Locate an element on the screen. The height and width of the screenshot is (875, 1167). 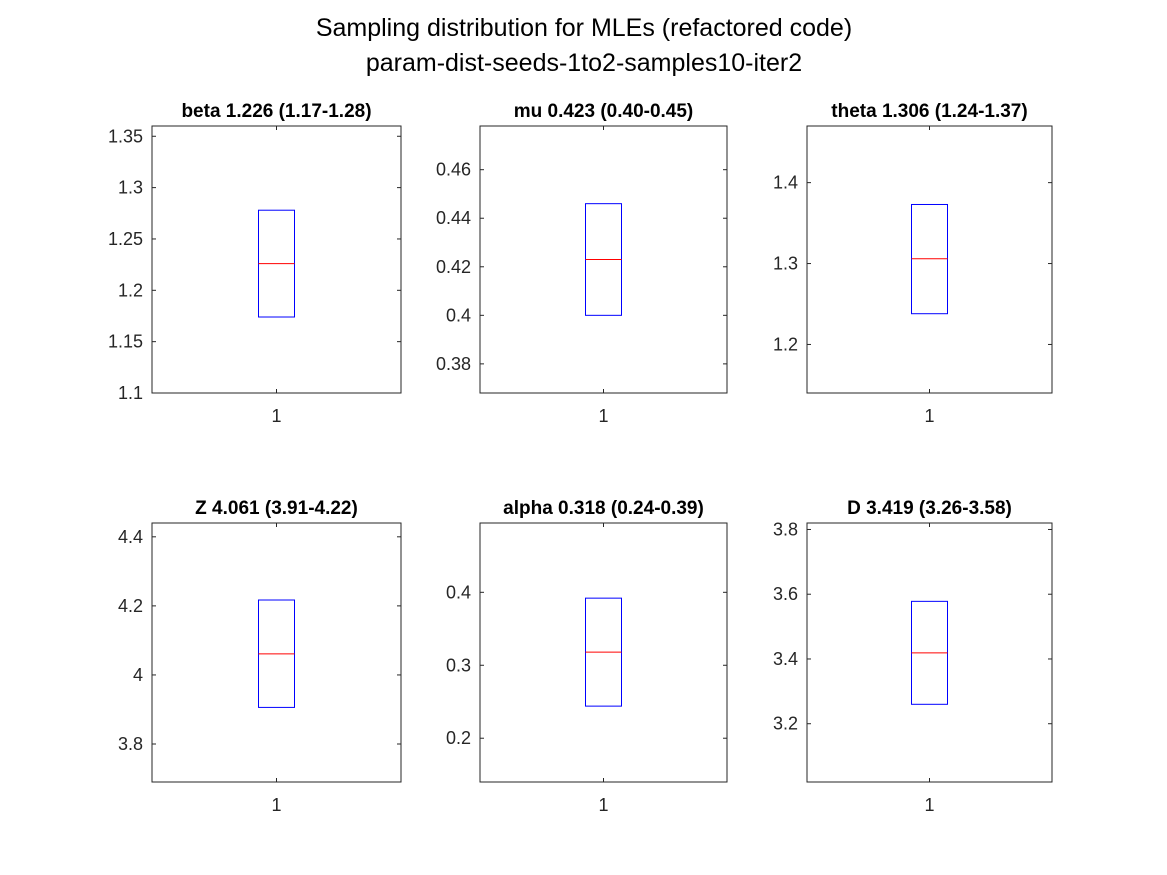
subplot-4: Z 4.061 (3.91-4.22) 3.8 4 4.2 4.4 1 is located at coordinates (260, 656).